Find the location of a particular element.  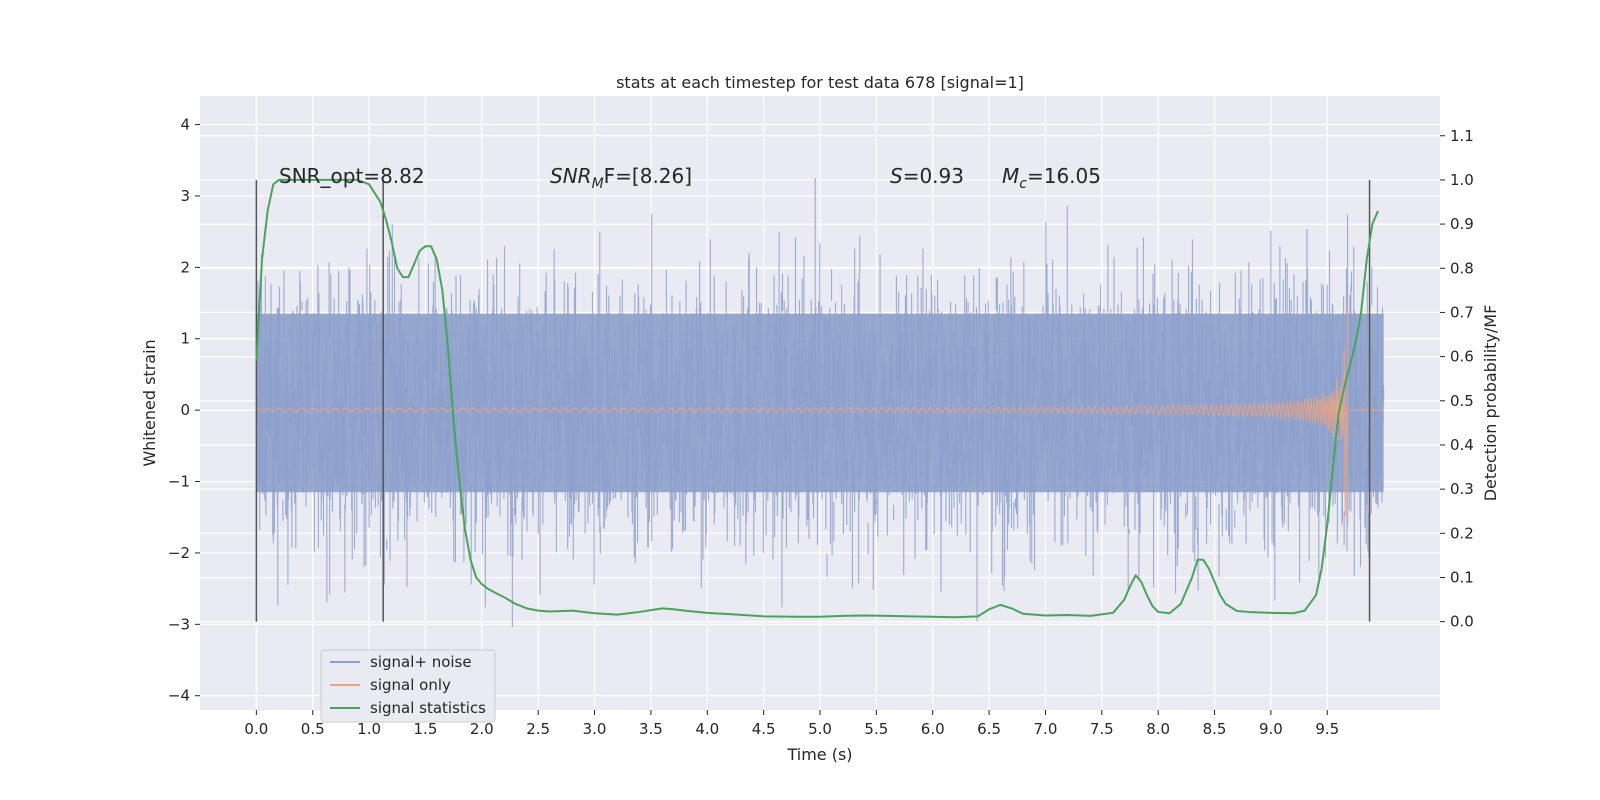

x-tick-label: 7.0 is located at coordinates (1046, 729).